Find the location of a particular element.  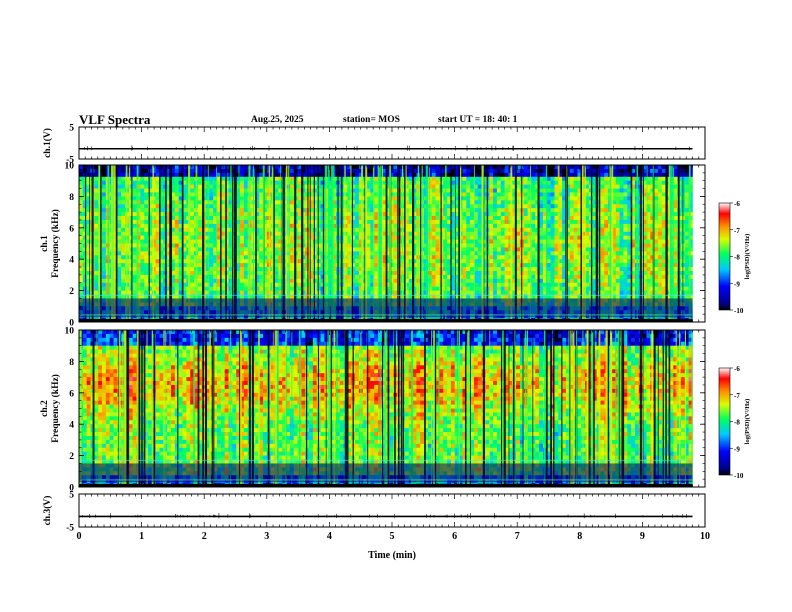

x-tick-label: 4 is located at coordinates (329, 536).